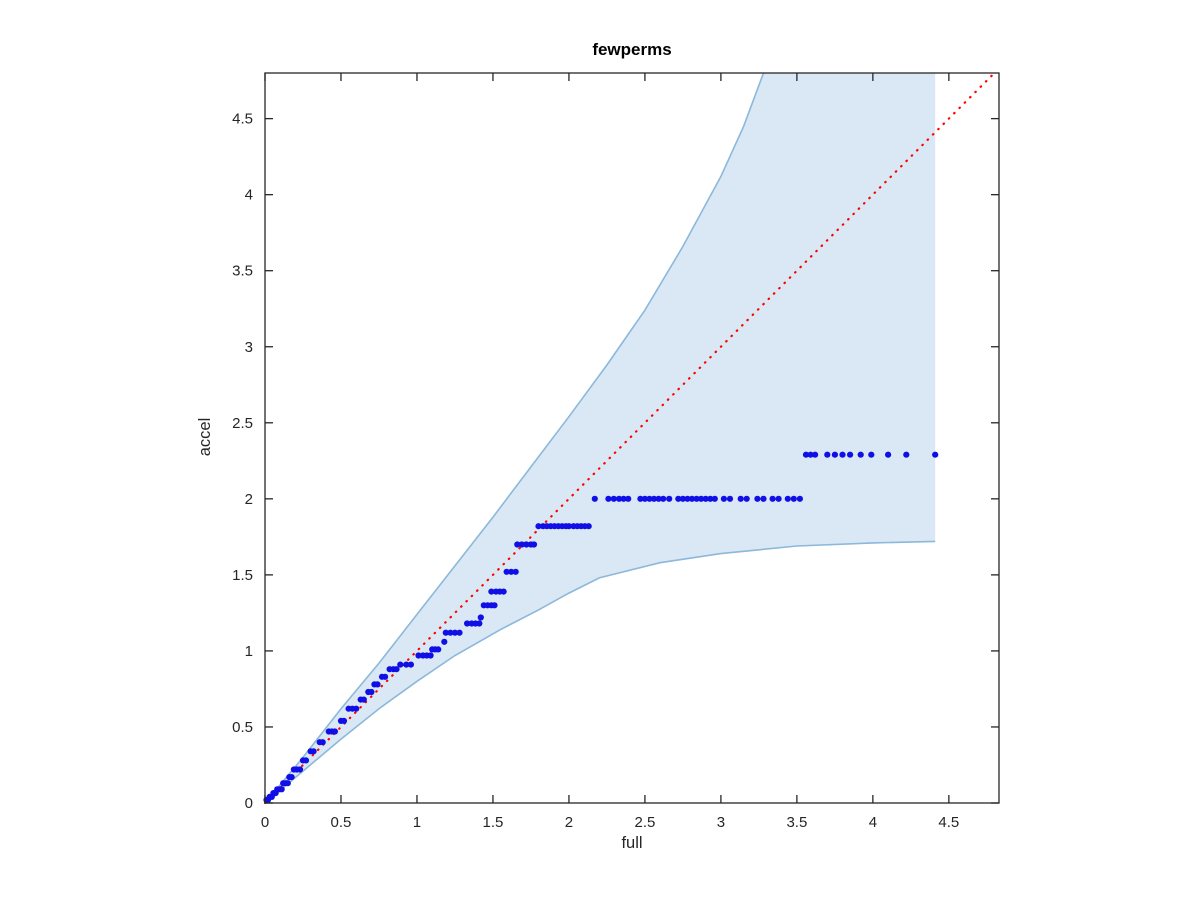 This screenshot has width=1200, height=900. I want to click on x-tick-label: 2, so click(569, 822).